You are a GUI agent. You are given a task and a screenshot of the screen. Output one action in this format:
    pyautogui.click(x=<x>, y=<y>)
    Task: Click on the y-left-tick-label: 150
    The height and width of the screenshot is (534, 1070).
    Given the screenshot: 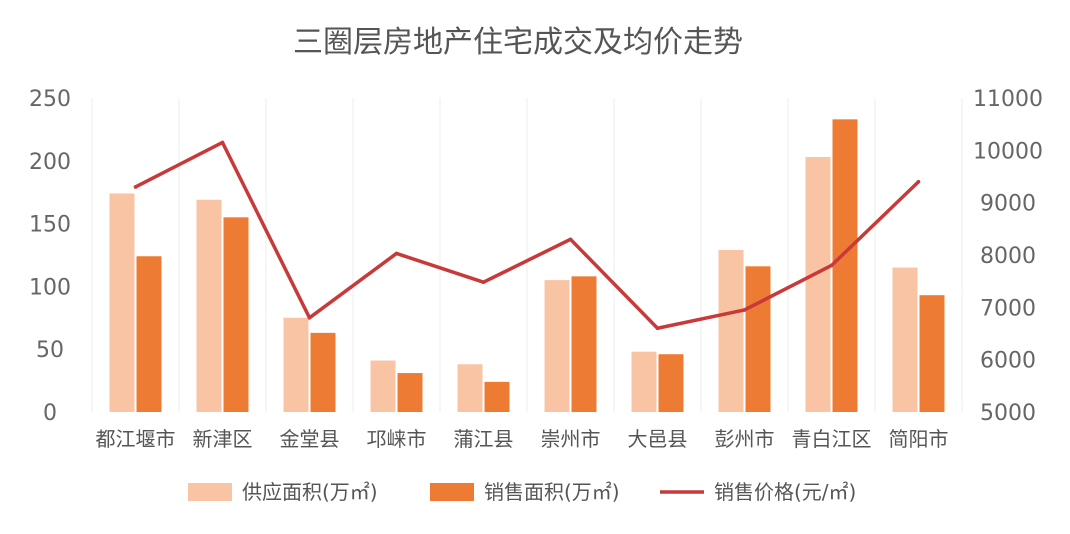 What is the action you would take?
    pyautogui.click(x=50, y=225)
    